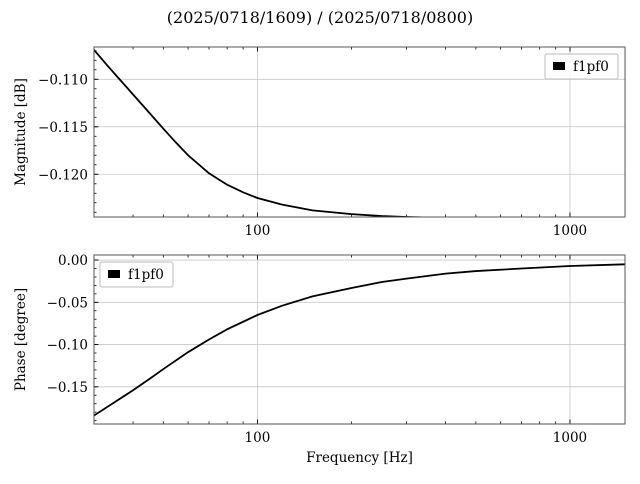 The image size is (640, 484). I want to click on phase-legend-swatch, so click(114, 274).